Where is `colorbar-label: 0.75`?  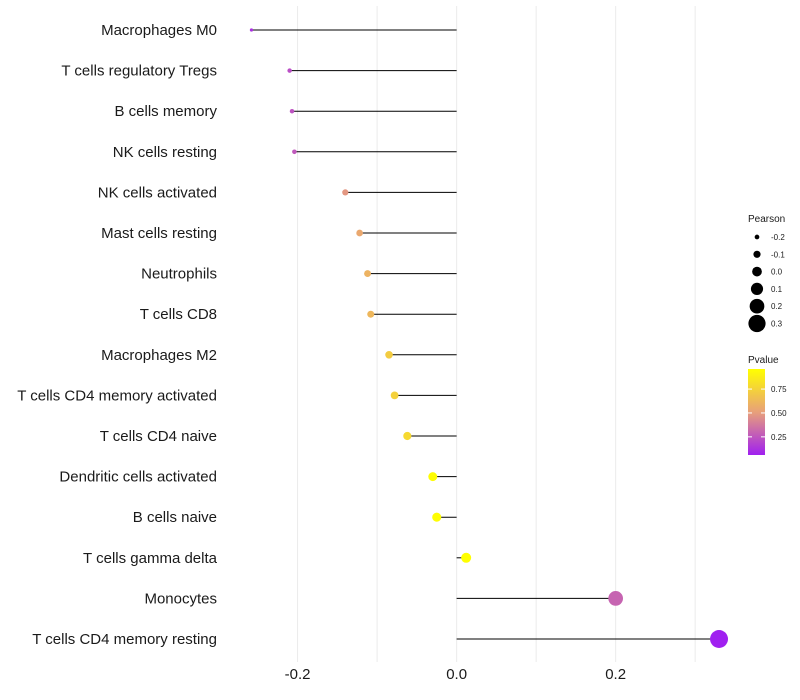 colorbar-label: 0.75 is located at coordinates (779, 389).